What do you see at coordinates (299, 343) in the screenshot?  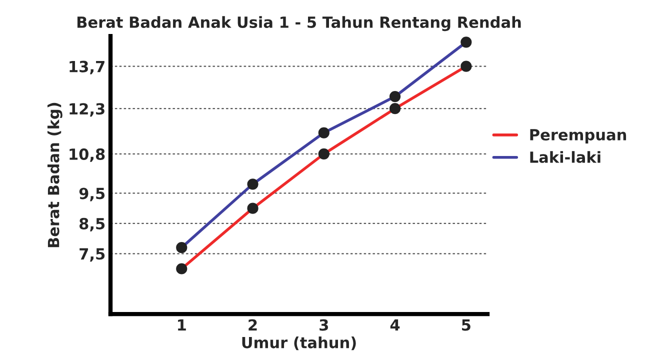 I see `x-axis-title: Umur (tahun)` at bounding box center [299, 343].